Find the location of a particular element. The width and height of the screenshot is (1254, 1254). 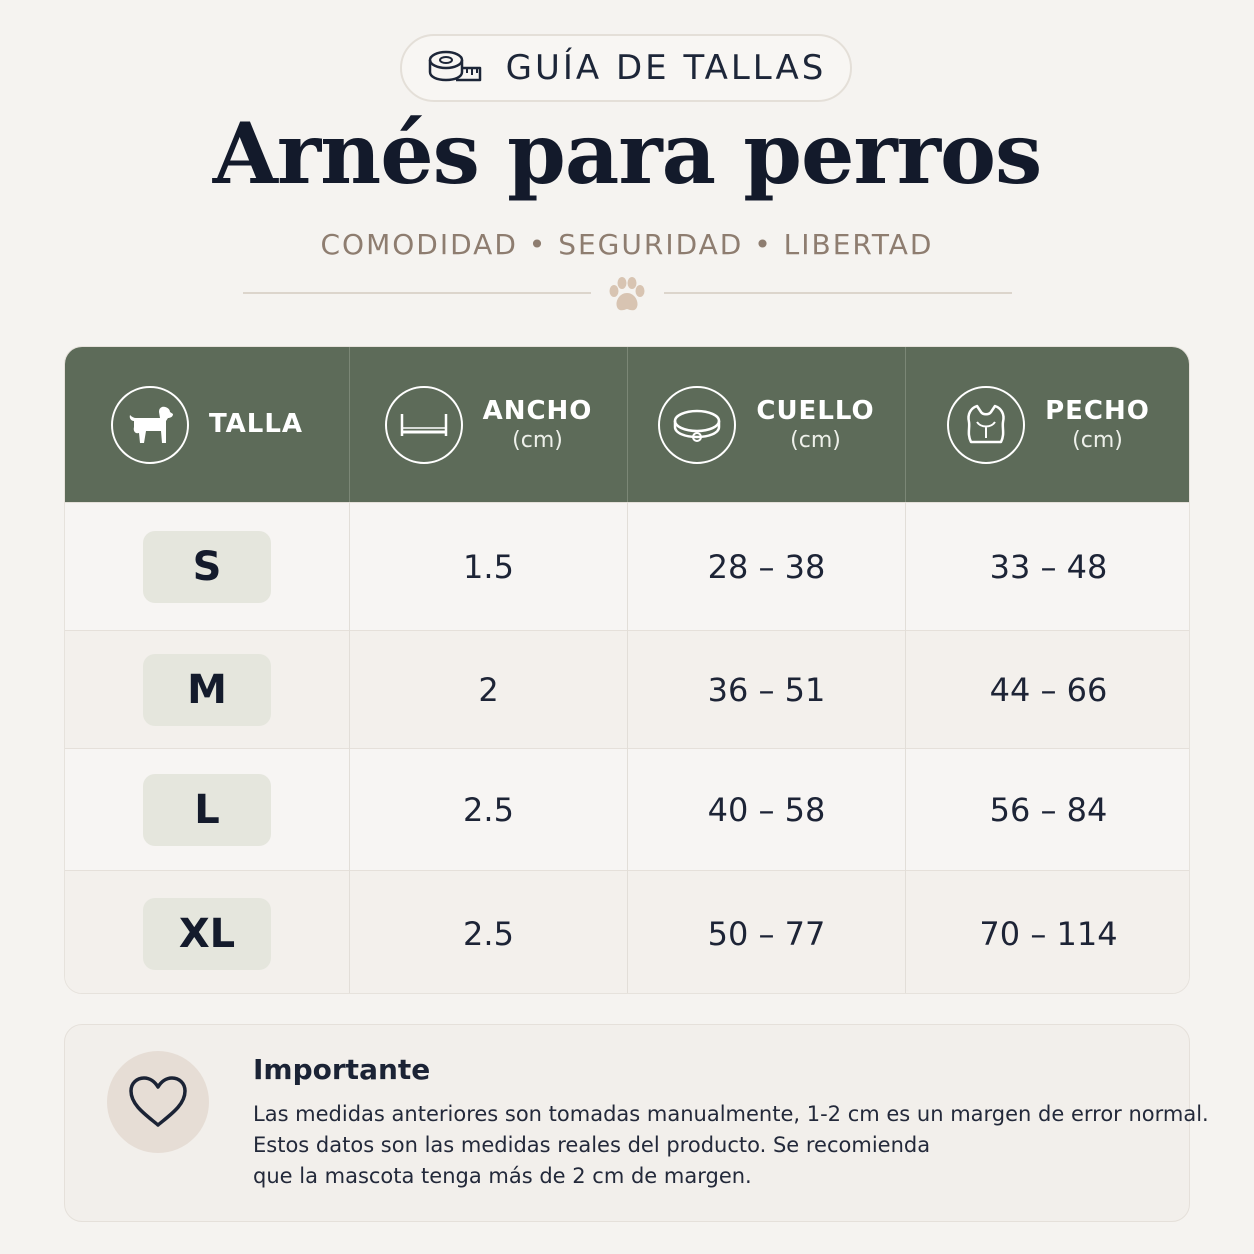

paw-icon is located at coordinates (627, 297).